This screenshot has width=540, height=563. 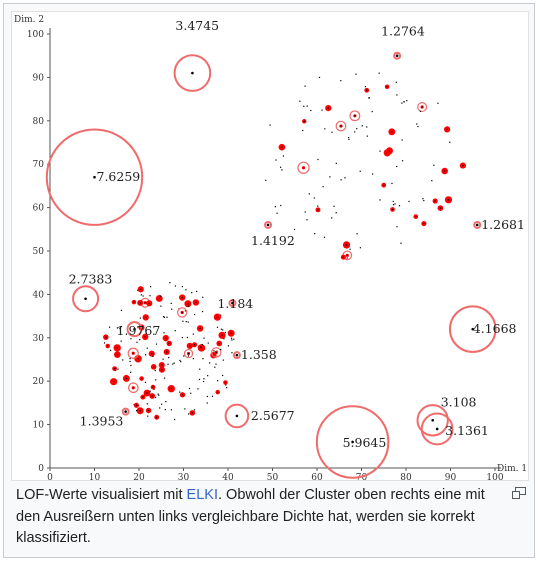 I want to click on lof-value-label: 1.3953, so click(x=102, y=421).